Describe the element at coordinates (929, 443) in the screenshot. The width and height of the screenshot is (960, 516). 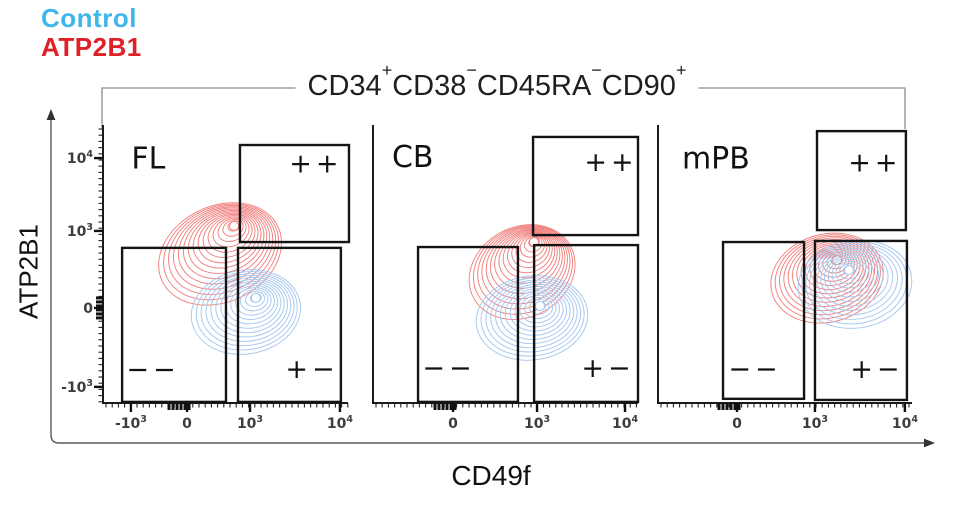
I see `x-axis-arrowhead` at that location.